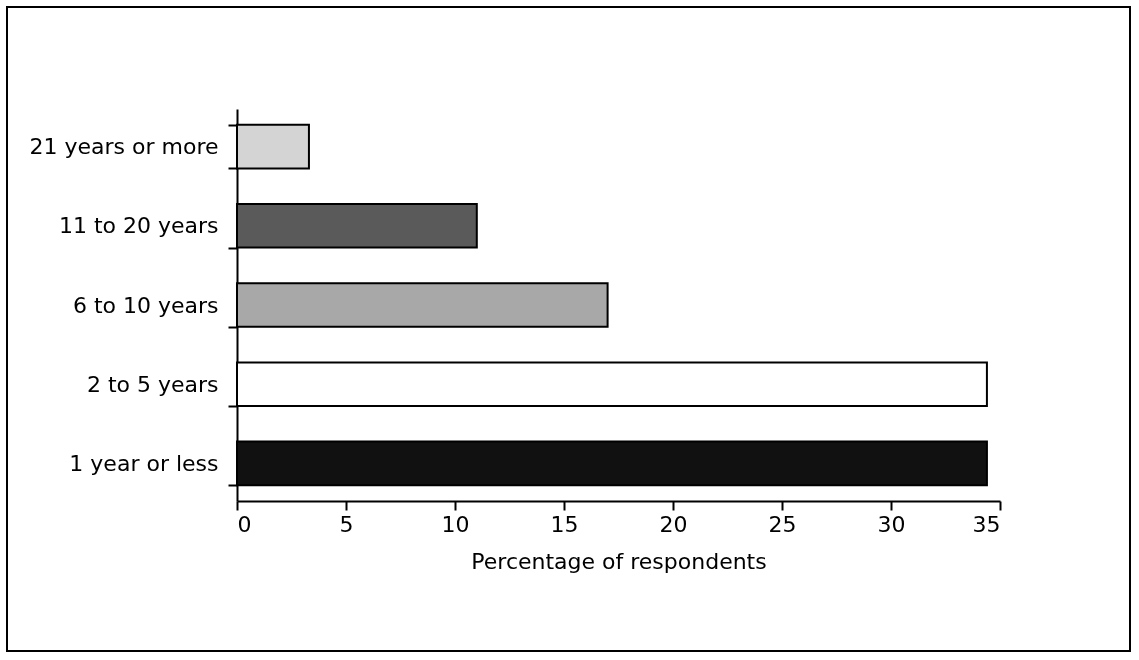 The width and height of the screenshot is (1139, 660). What do you see at coordinates (564, 524) in the screenshot?
I see `x-tick-label: 15` at bounding box center [564, 524].